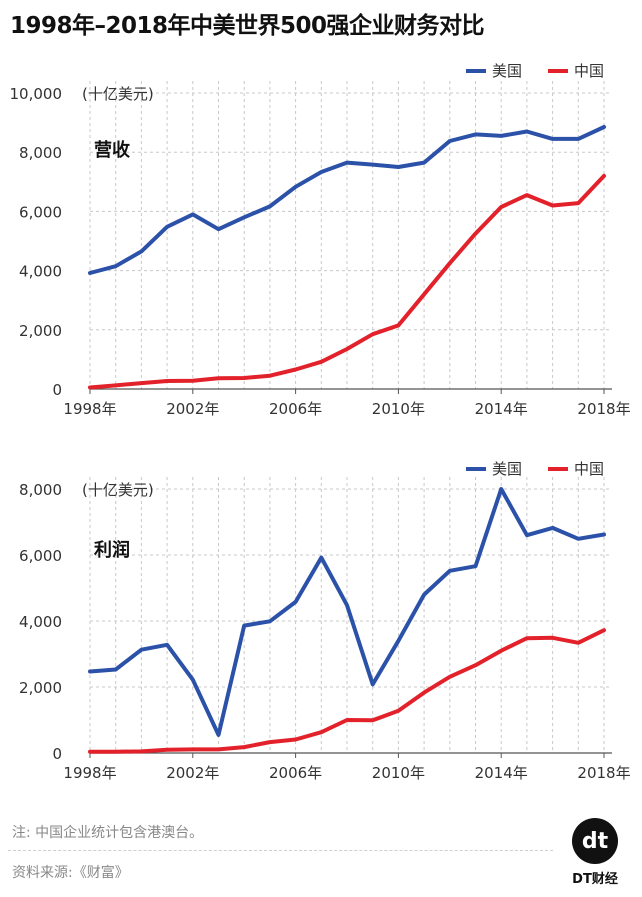 Image resolution: width=642 pixels, height=897 pixels. Describe the element at coordinates (280, 850) in the screenshot. I see `footer-divider` at that location.